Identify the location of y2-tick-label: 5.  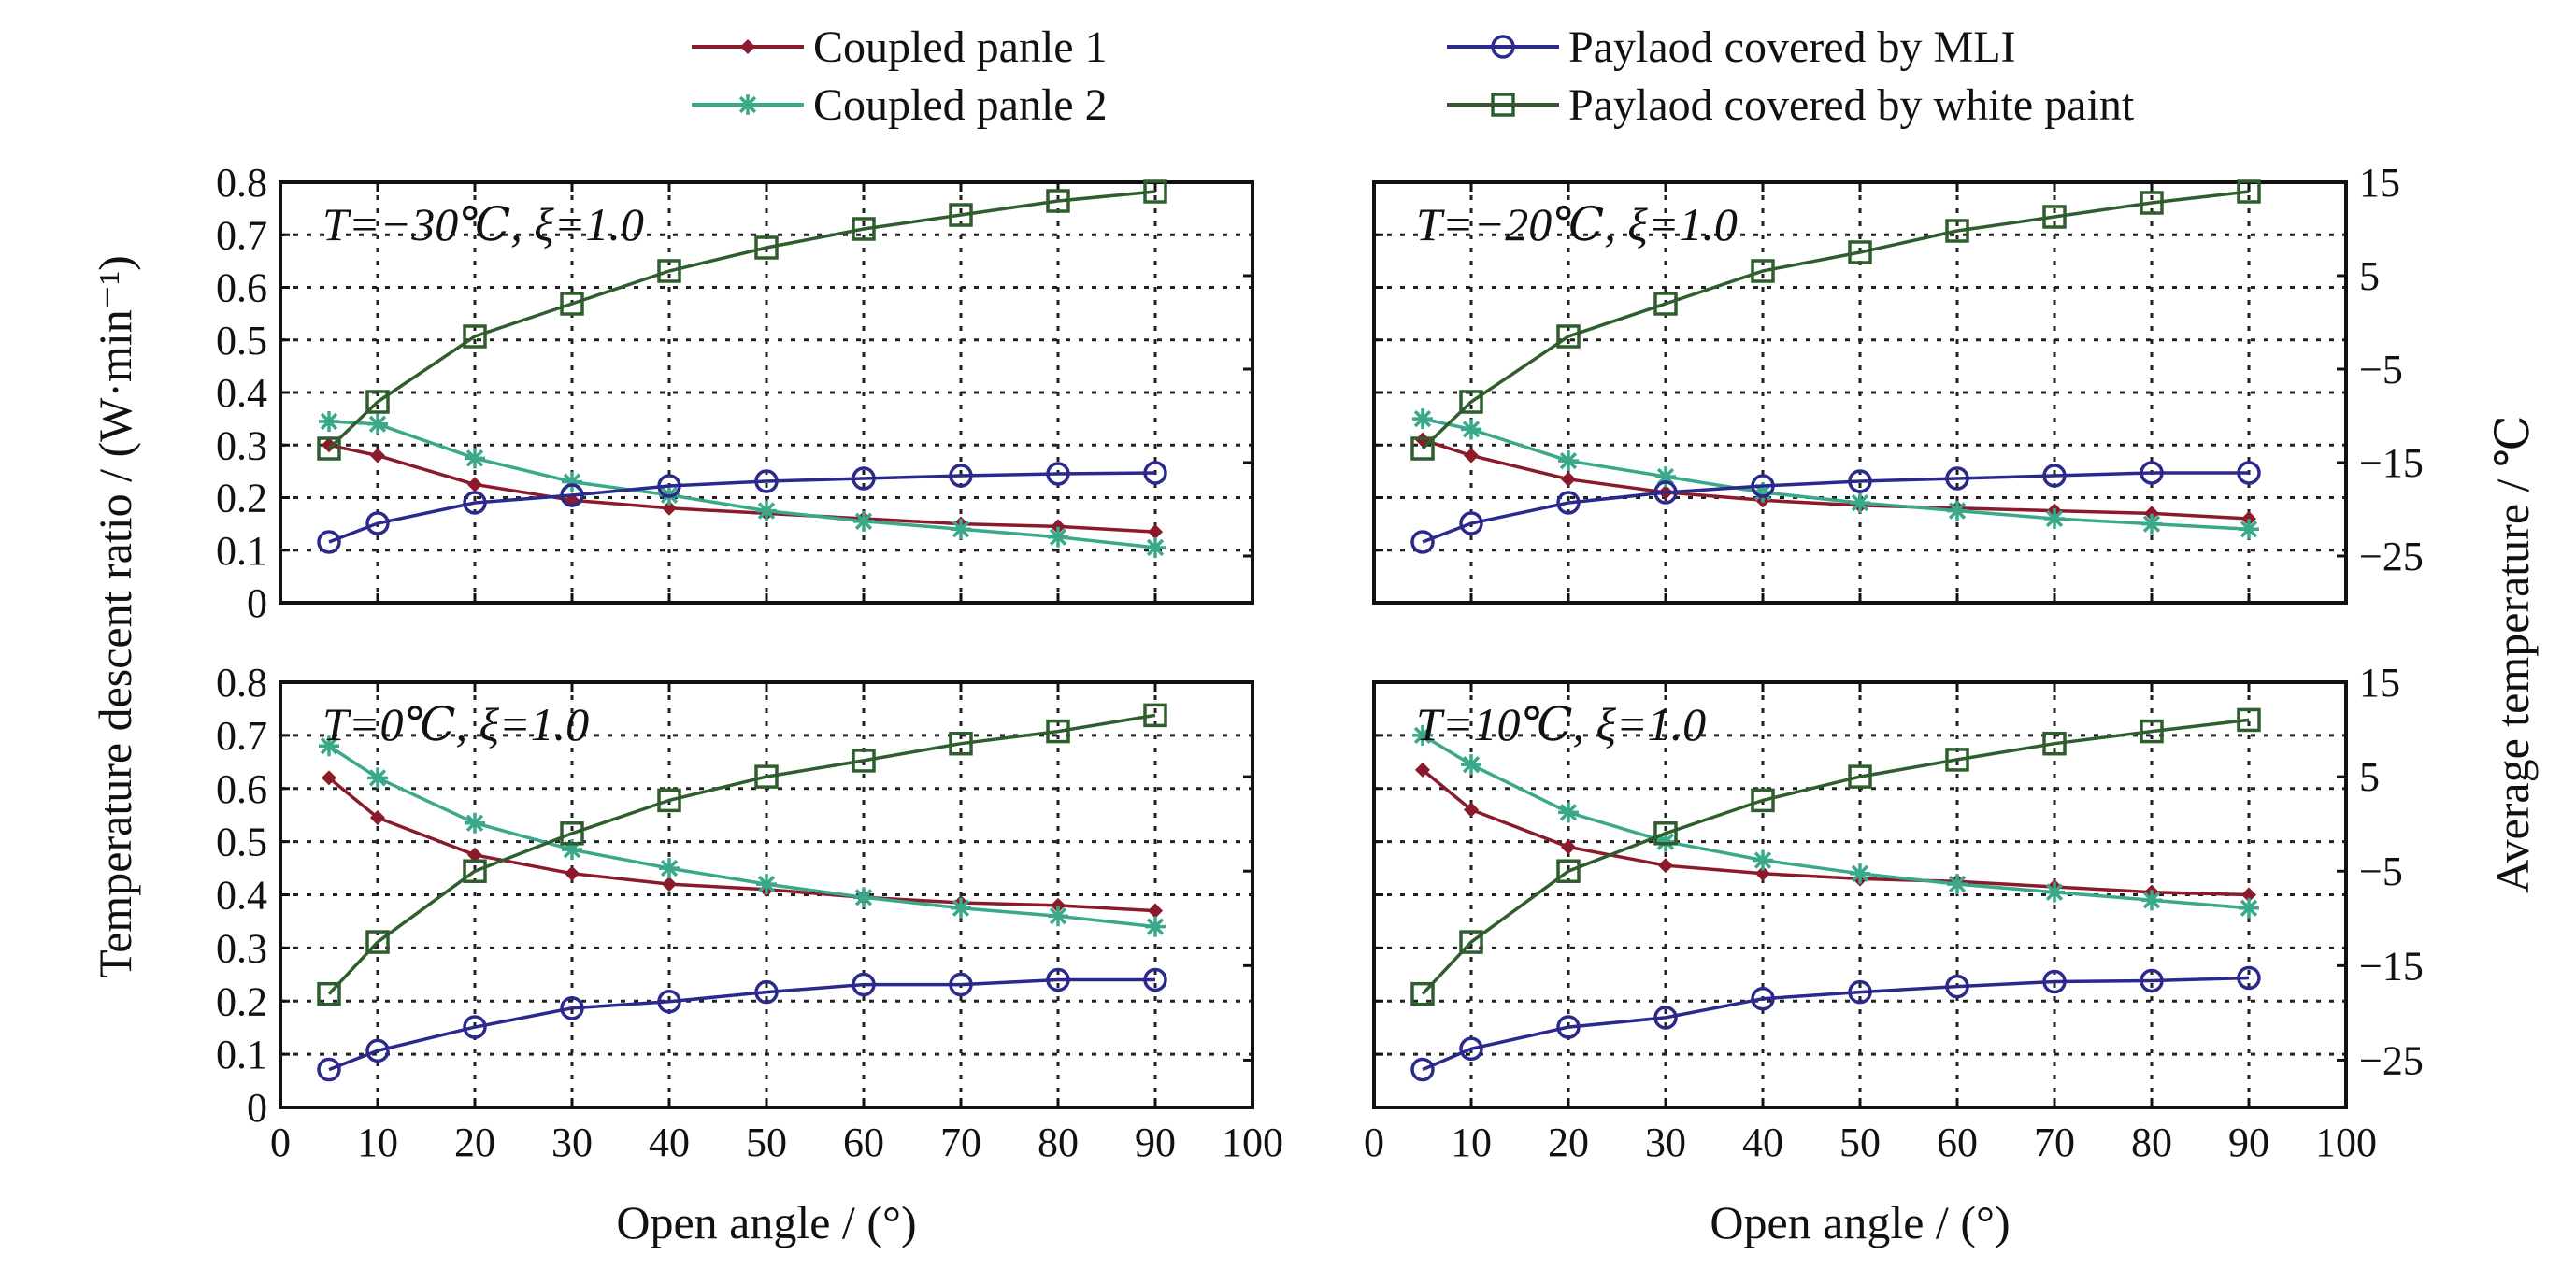
(2369, 276).